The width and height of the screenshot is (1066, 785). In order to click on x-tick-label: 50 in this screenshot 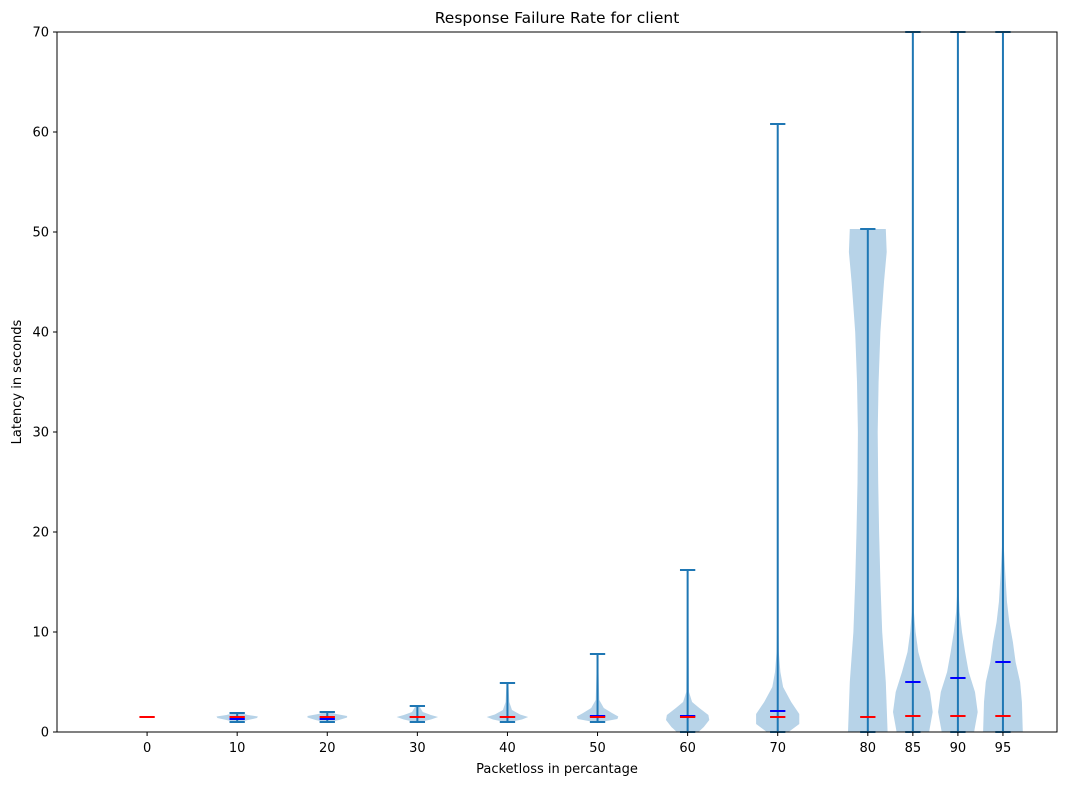, I will do `click(597, 748)`.